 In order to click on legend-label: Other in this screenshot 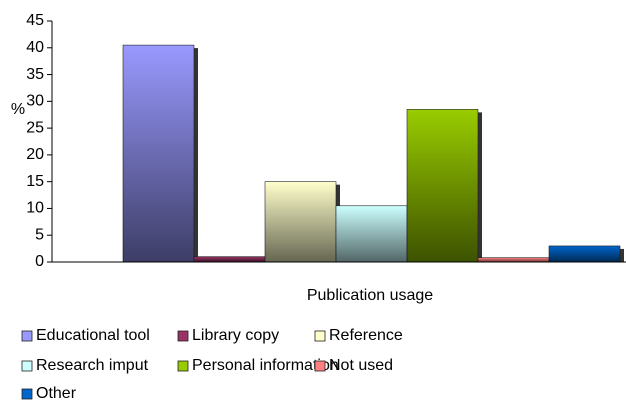, I will do `click(56, 393)`.